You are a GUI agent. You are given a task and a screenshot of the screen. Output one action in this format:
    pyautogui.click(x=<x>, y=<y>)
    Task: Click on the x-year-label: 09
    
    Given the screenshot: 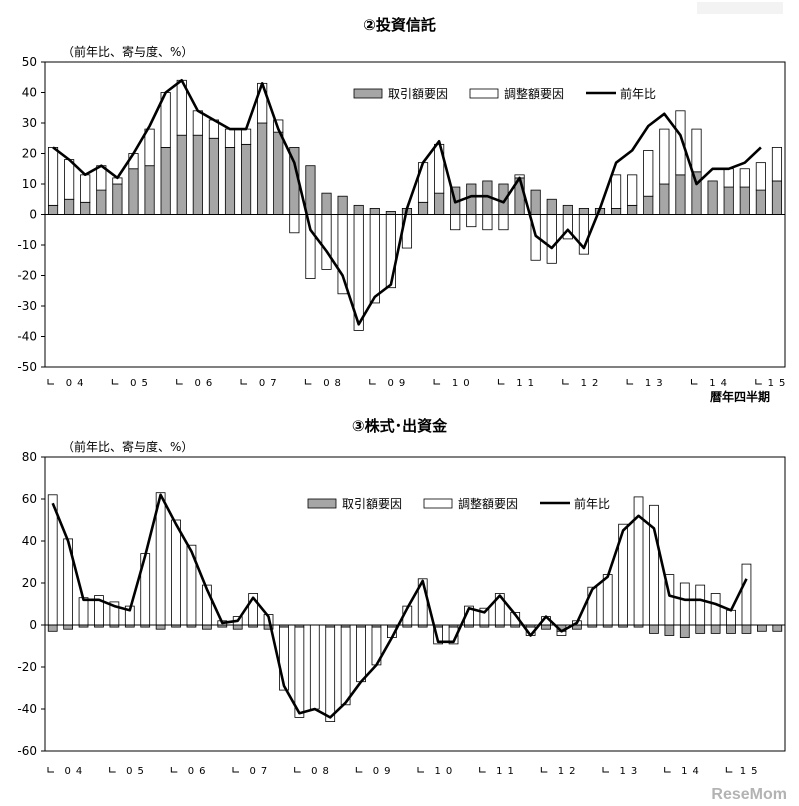 What is the action you would take?
    pyautogui.click(x=399, y=383)
    